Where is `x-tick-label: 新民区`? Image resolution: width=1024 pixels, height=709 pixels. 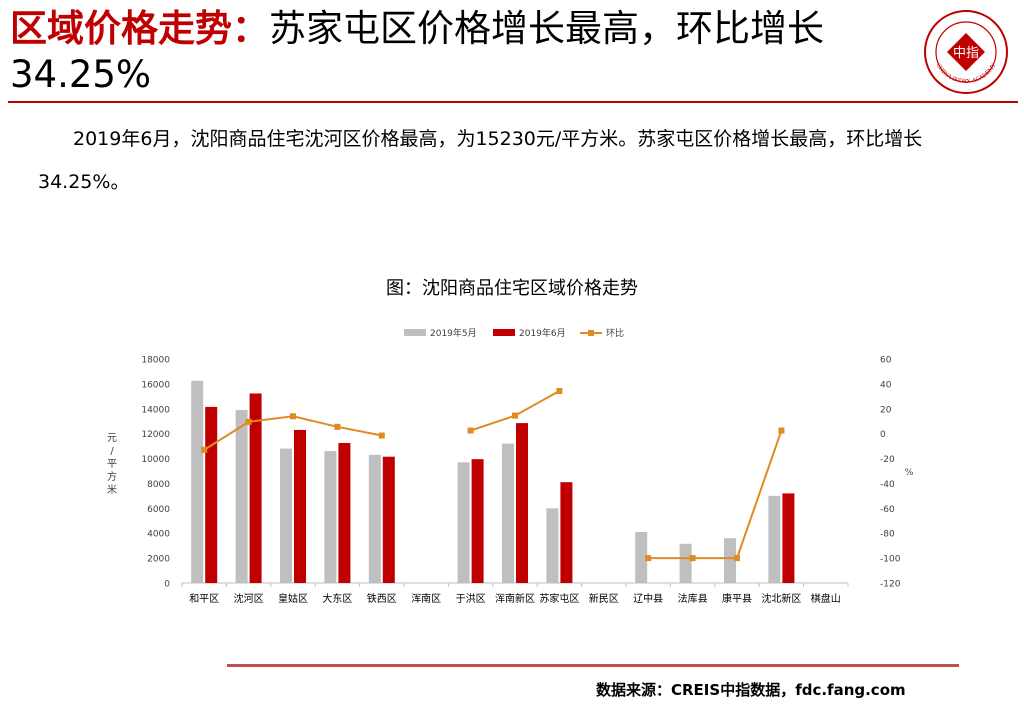
x-tick-label: 新民区 is located at coordinates (604, 598).